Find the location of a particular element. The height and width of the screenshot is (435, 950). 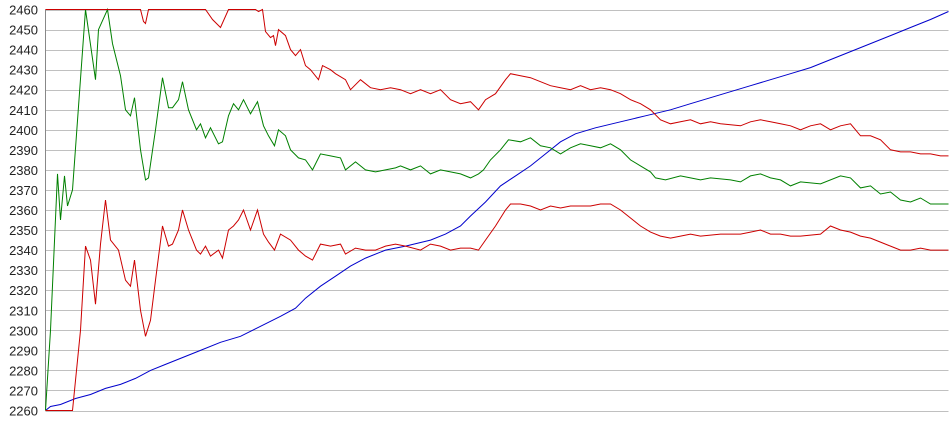

y-tick-label: 2450 is located at coordinates (23, 30).